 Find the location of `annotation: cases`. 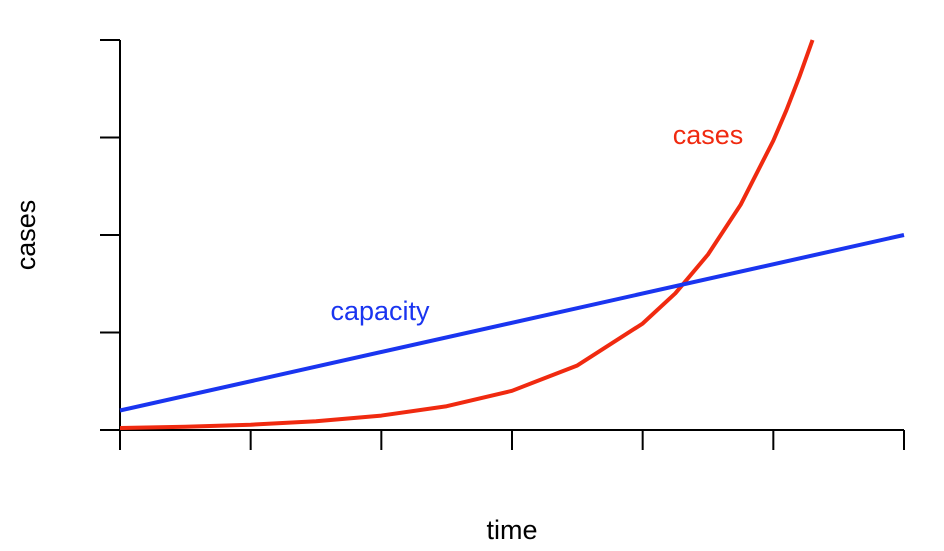

annotation: cases is located at coordinates (708, 135).